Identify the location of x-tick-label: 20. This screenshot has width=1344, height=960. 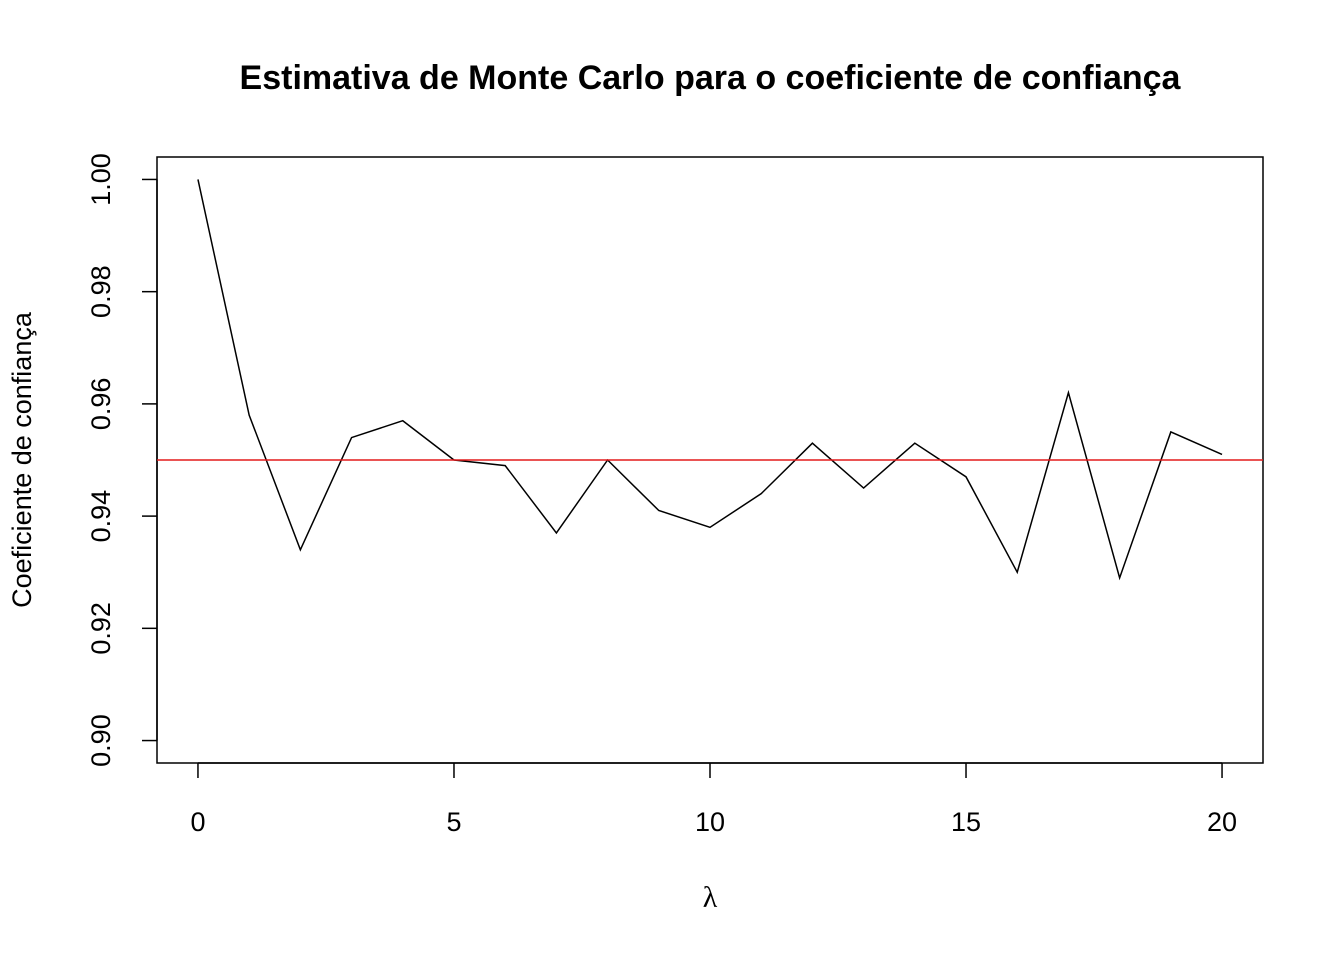
(1222, 822).